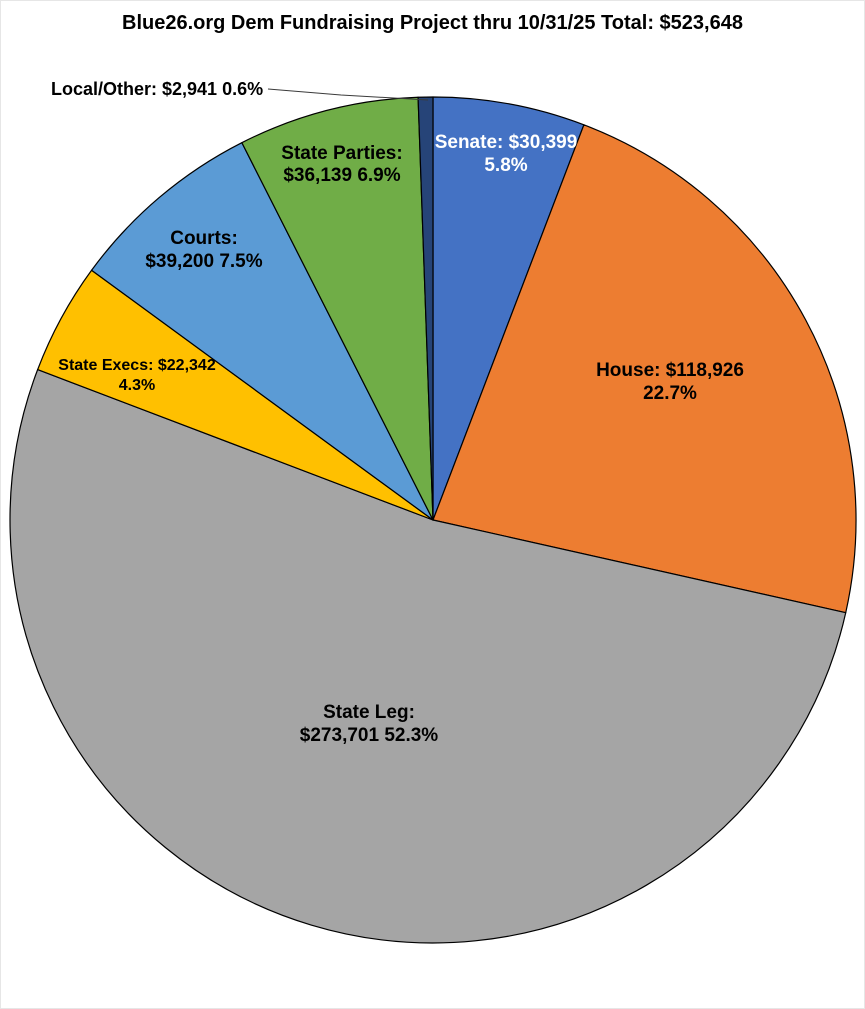  Describe the element at coordinates (369, 712) in the screenshot. I see `slice-label-state-leg-line1: State Leg:` at that location.